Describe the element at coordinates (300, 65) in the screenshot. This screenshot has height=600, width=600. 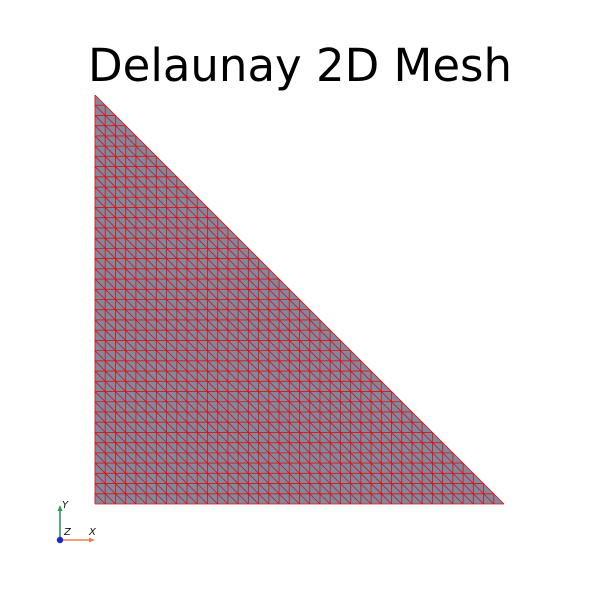
I see `plot-title: Delaunay 2D Mesh` at that location.